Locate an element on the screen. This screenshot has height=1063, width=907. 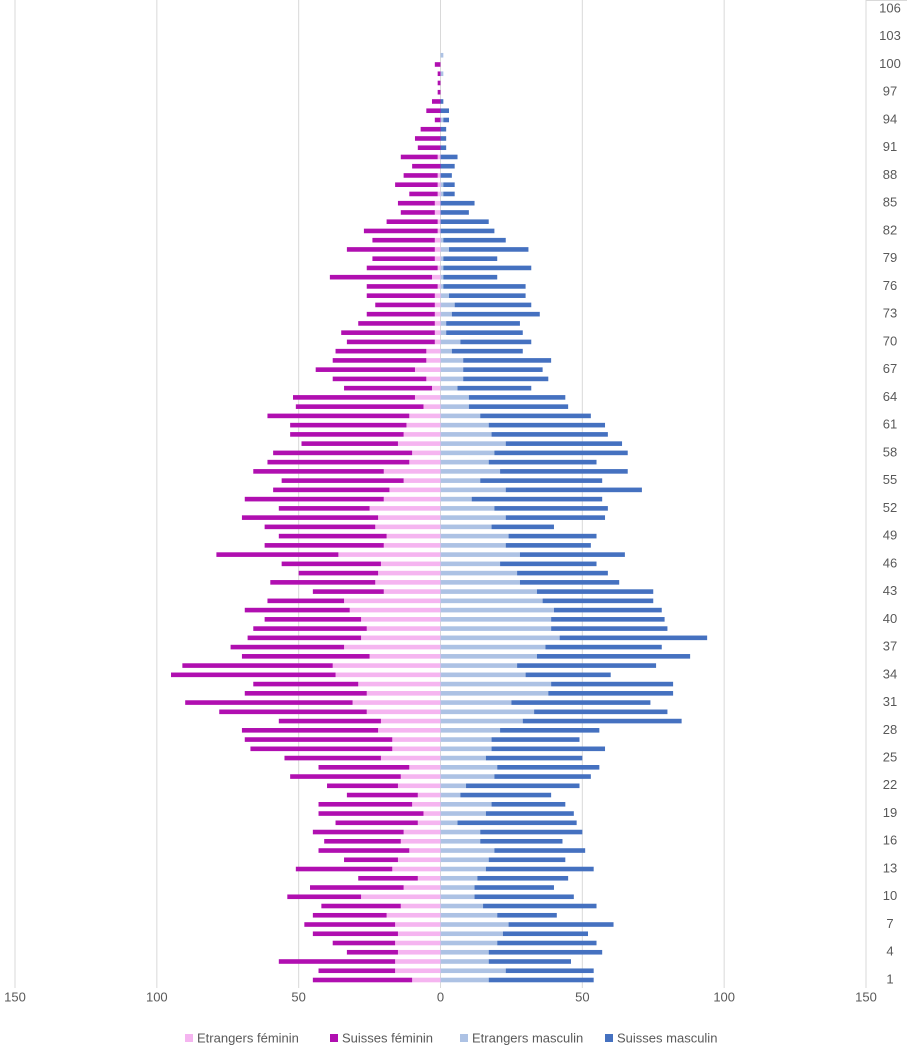
legend-swatch is located at coordinates (609, 1038).